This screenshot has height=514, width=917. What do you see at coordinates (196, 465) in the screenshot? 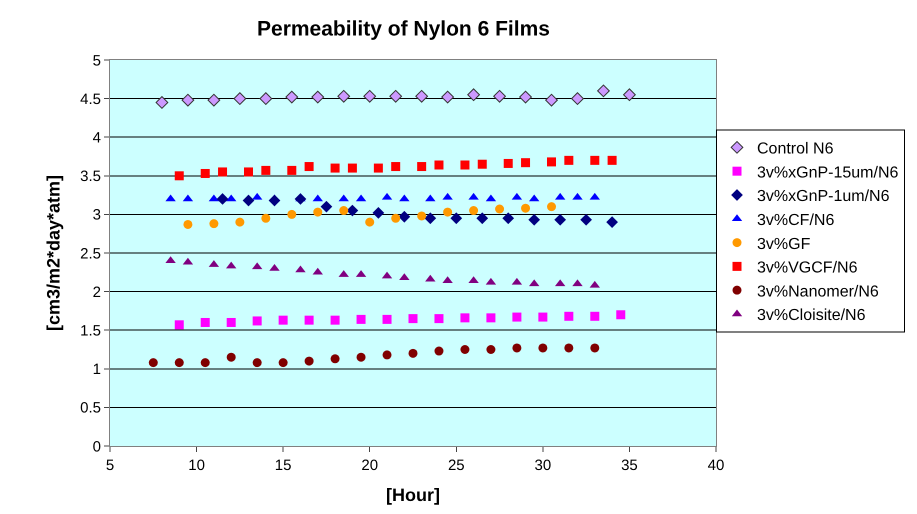
I see `x-tick-label: 10` at bounding box center [196, 465].